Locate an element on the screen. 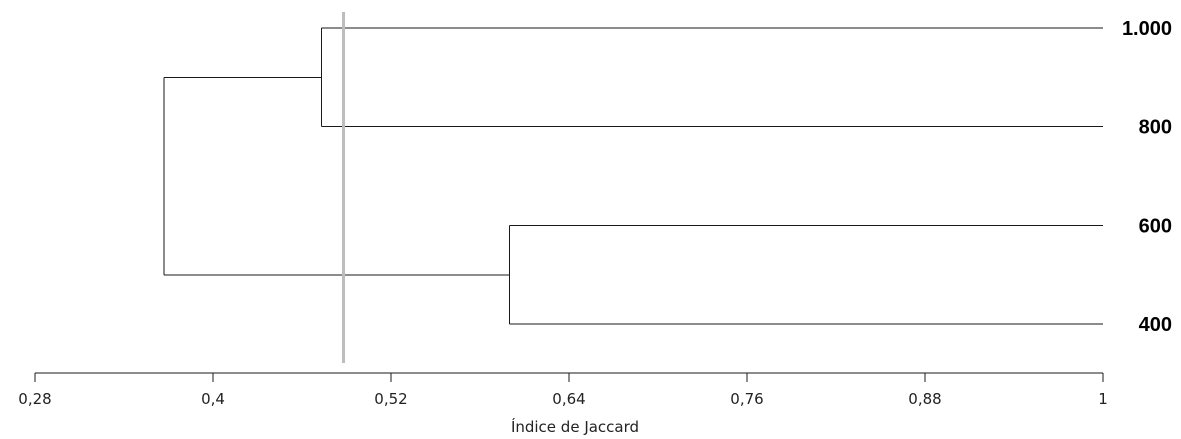  x-axis-ticks: 0,28 0,4 0,52 0,64 0,76 0,88 1 is located at coordinates (563, 390).